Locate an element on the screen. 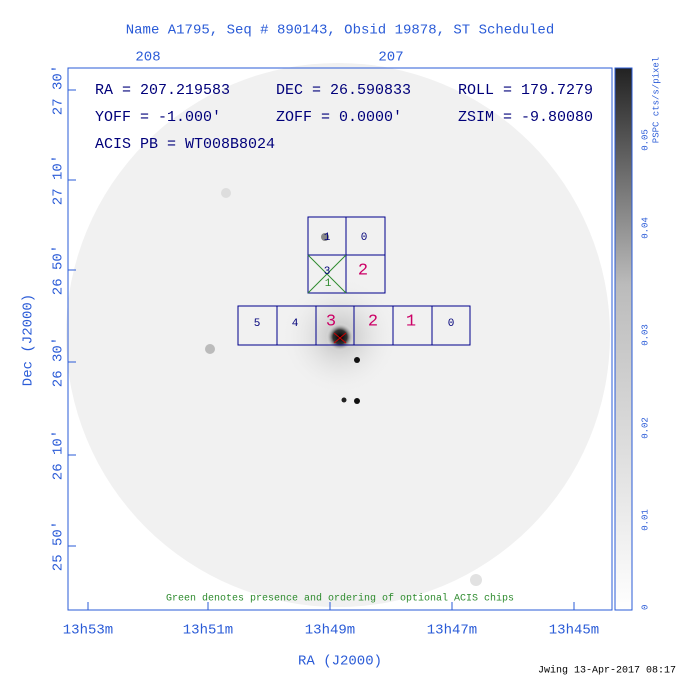 The height and width of the screenshot is (685, 680). acis-i is located at coordinates (346, 255).